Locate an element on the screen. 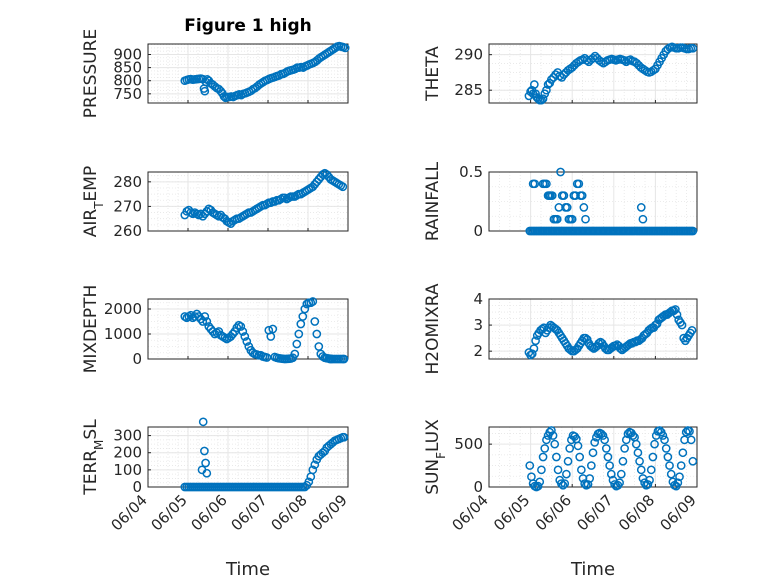 This screenshot has width=778, height=583. y-axis-label: PRESSURE is located at coordinates (91, 73).